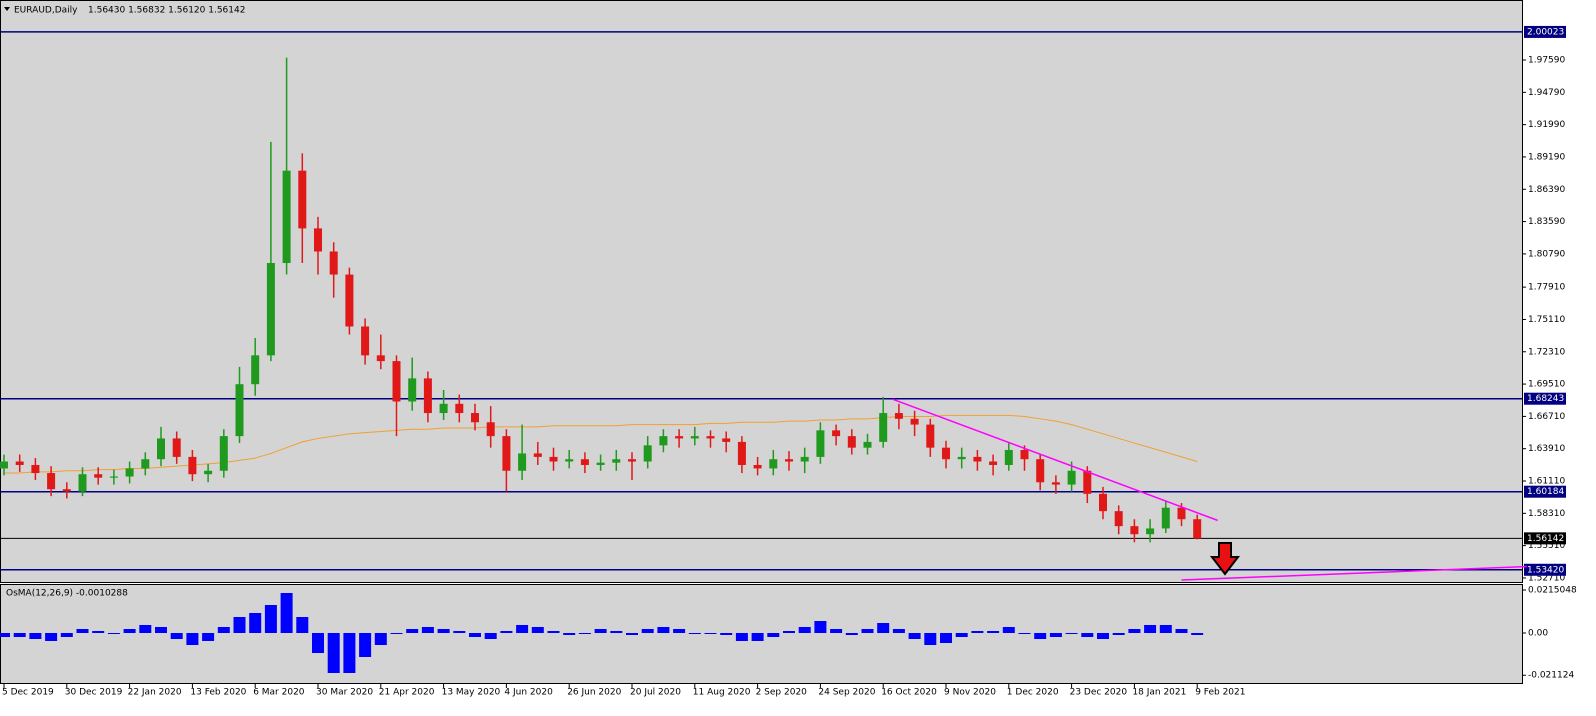  What do you see at coordinates (1546, 157) in the screenshot?
I see `y-tick-label: 1.89190` at bounding box center [1546, 157].